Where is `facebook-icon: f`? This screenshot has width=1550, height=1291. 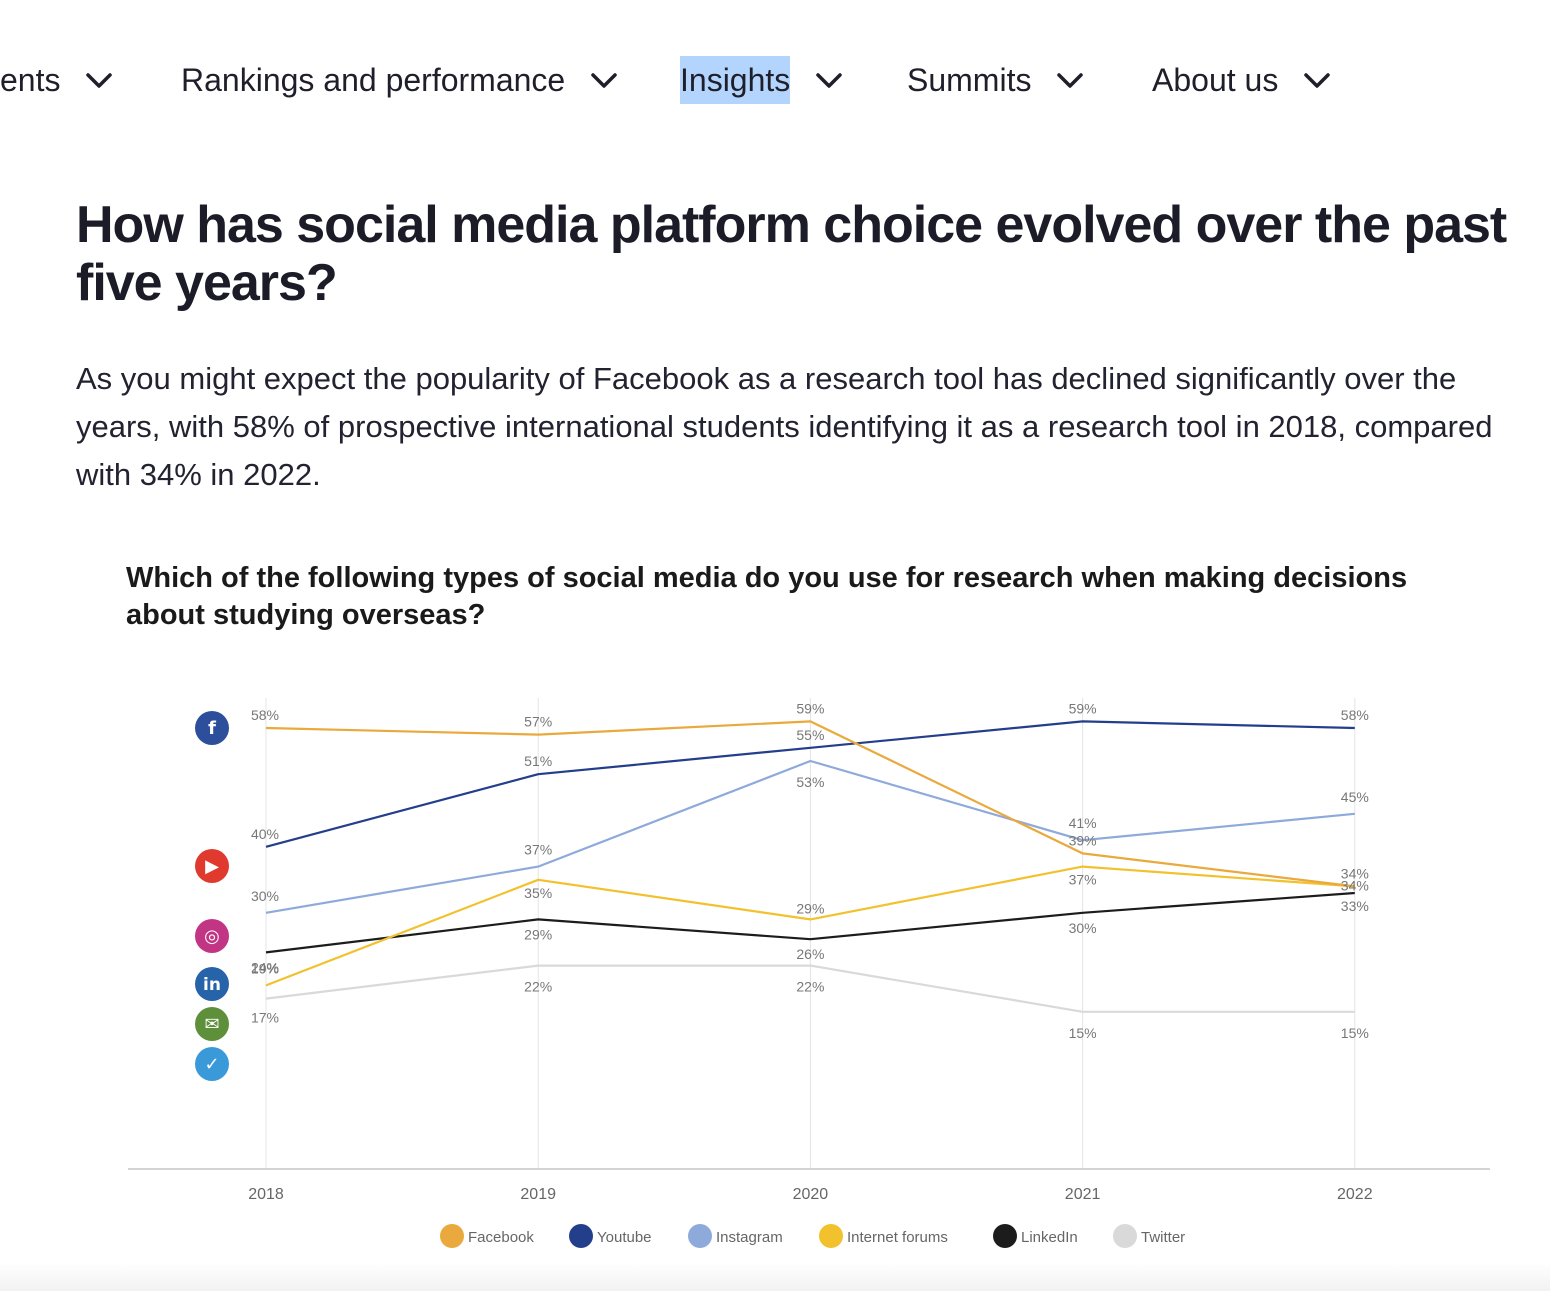 facebook-icon: f is located at coordinates (212, 728).